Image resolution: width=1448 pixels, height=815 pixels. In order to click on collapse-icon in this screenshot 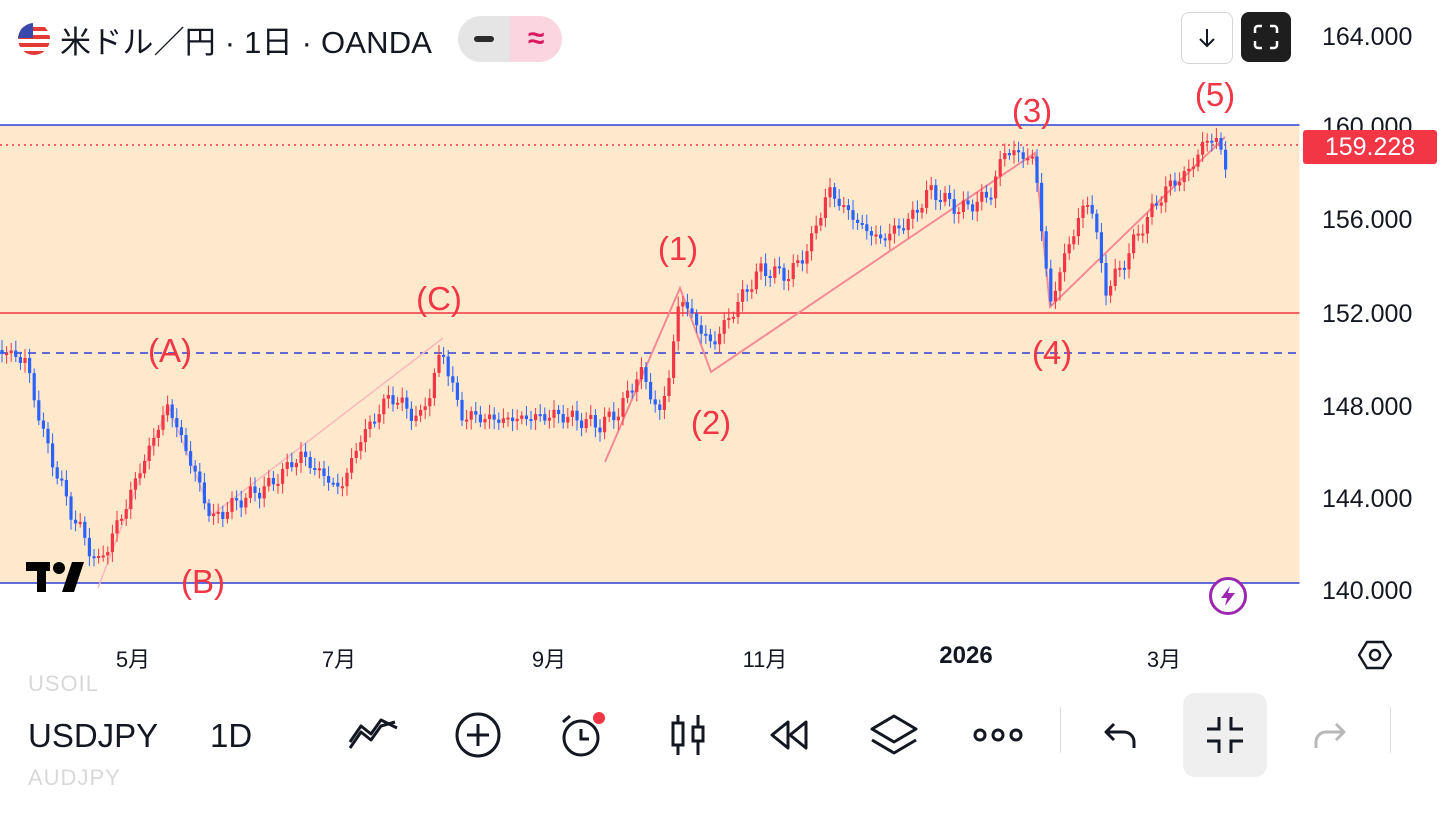, I will do `click(1225, 735)`.